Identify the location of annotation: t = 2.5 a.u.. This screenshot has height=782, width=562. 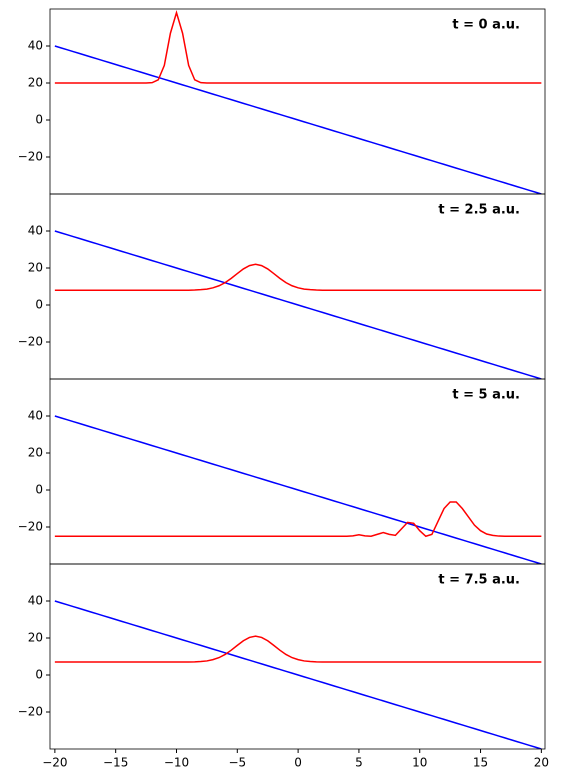
(479, 210).